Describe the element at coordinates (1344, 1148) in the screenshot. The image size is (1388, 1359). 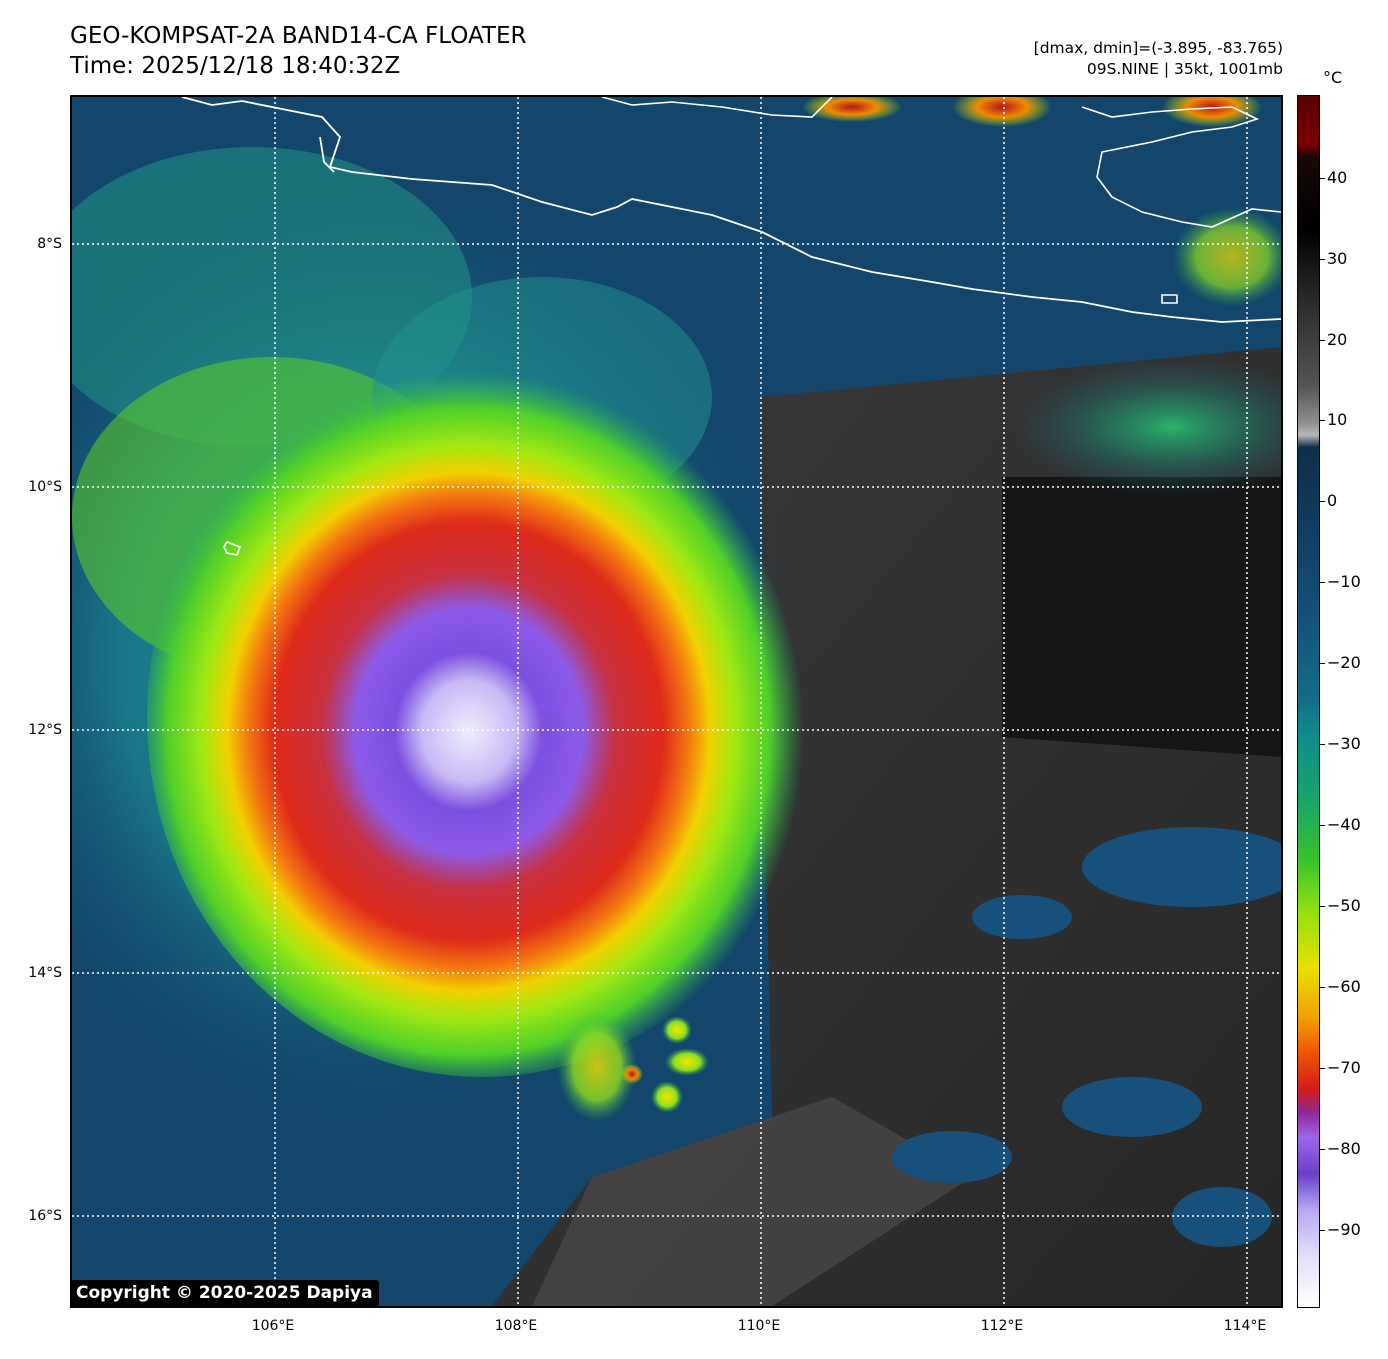
I see `colorbar-label: −80` at that location.